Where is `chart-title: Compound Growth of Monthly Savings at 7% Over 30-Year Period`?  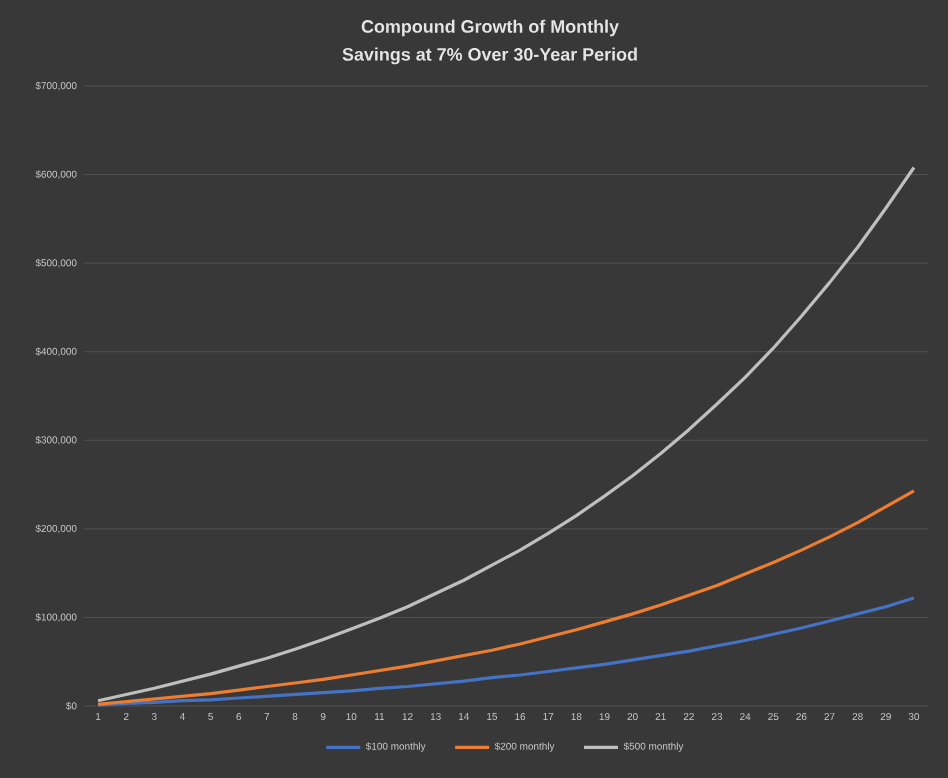
chart-title: Compound Growth of Monthly Savings at 7% Over 30-Year Period is located at coordinates (489, 42).